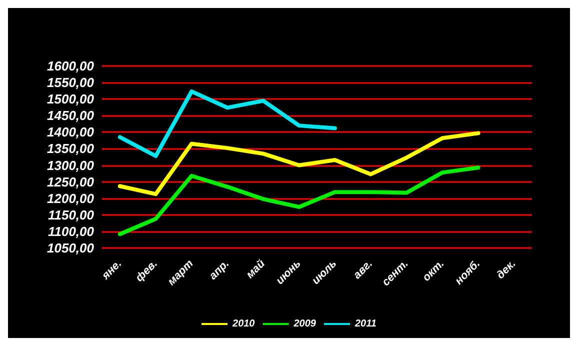 The height and width of the screenshot is (346, 578). Describe the element at coordinates (71, 132) in the screenshot. I see `y-tick-label: 1400,00` at that location.